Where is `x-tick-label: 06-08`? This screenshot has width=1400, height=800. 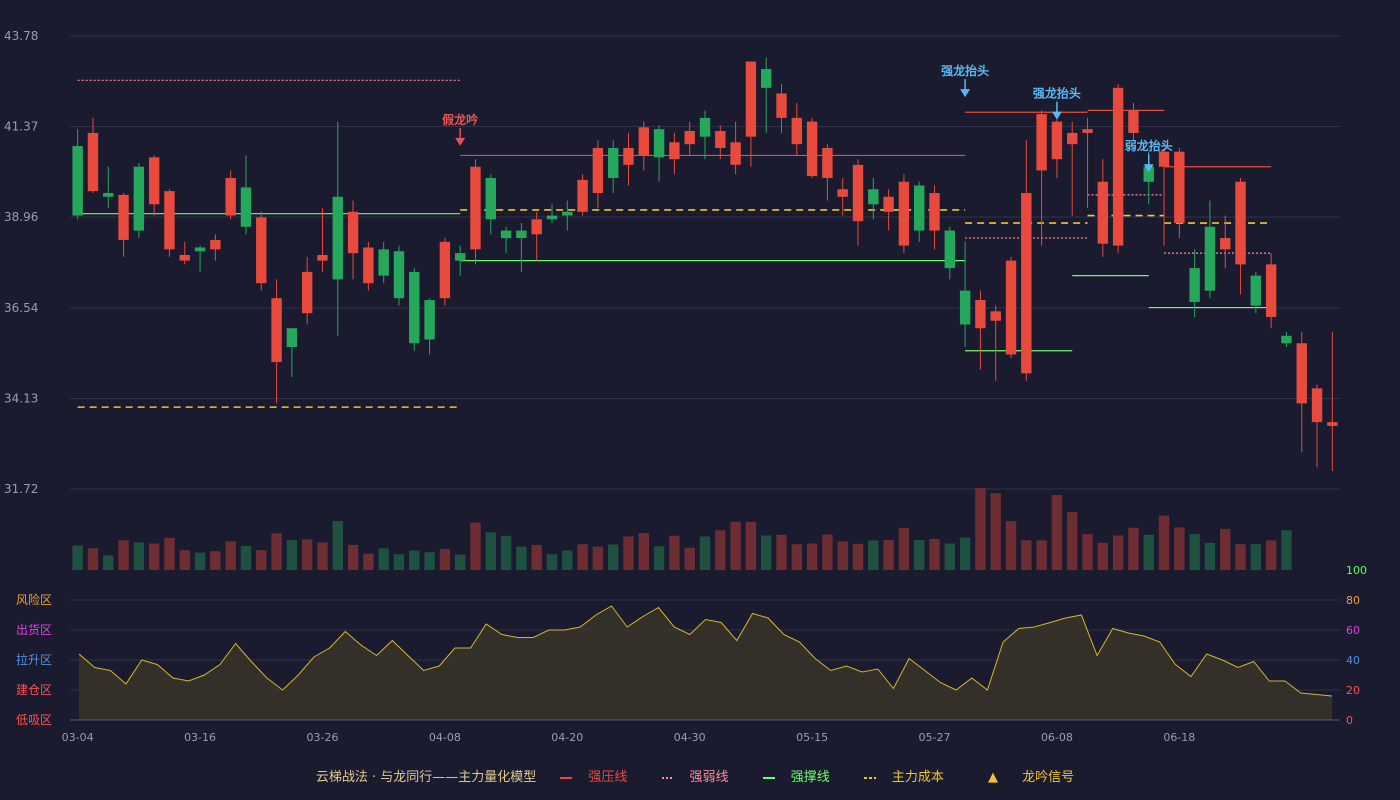 x-tick-label: 06-08 is located at coordinates (1057, 737).